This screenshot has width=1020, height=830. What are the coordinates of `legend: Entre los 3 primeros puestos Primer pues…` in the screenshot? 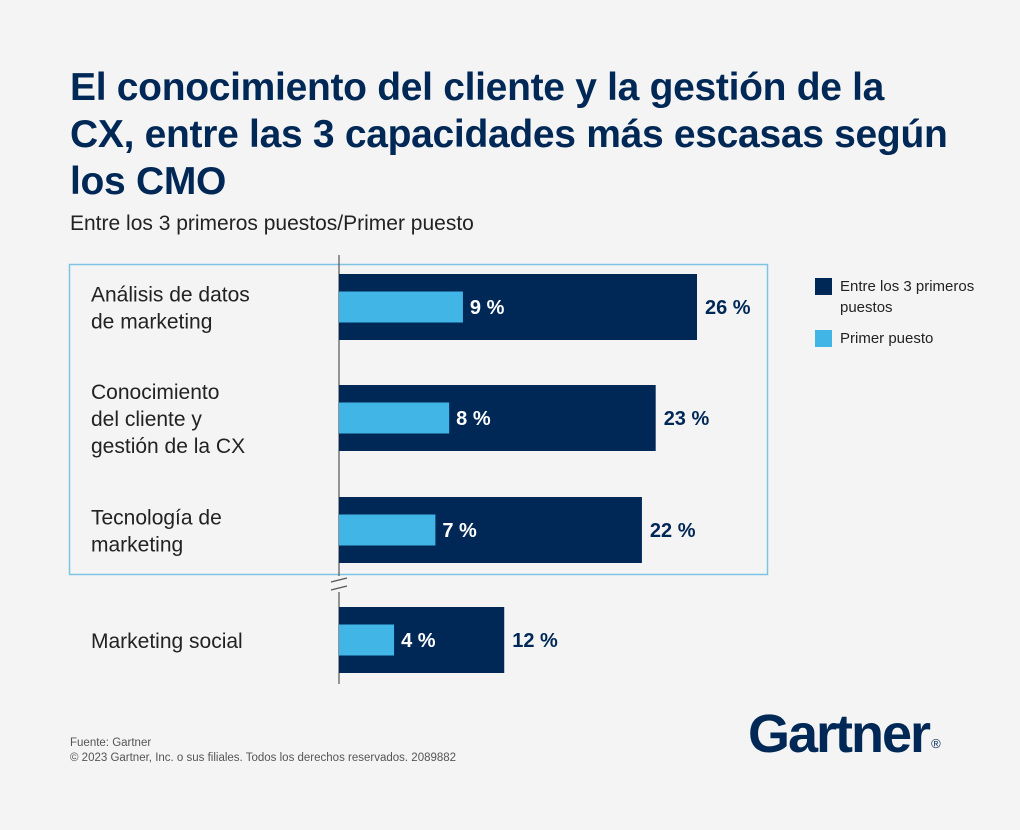 It's located at (905, 317).